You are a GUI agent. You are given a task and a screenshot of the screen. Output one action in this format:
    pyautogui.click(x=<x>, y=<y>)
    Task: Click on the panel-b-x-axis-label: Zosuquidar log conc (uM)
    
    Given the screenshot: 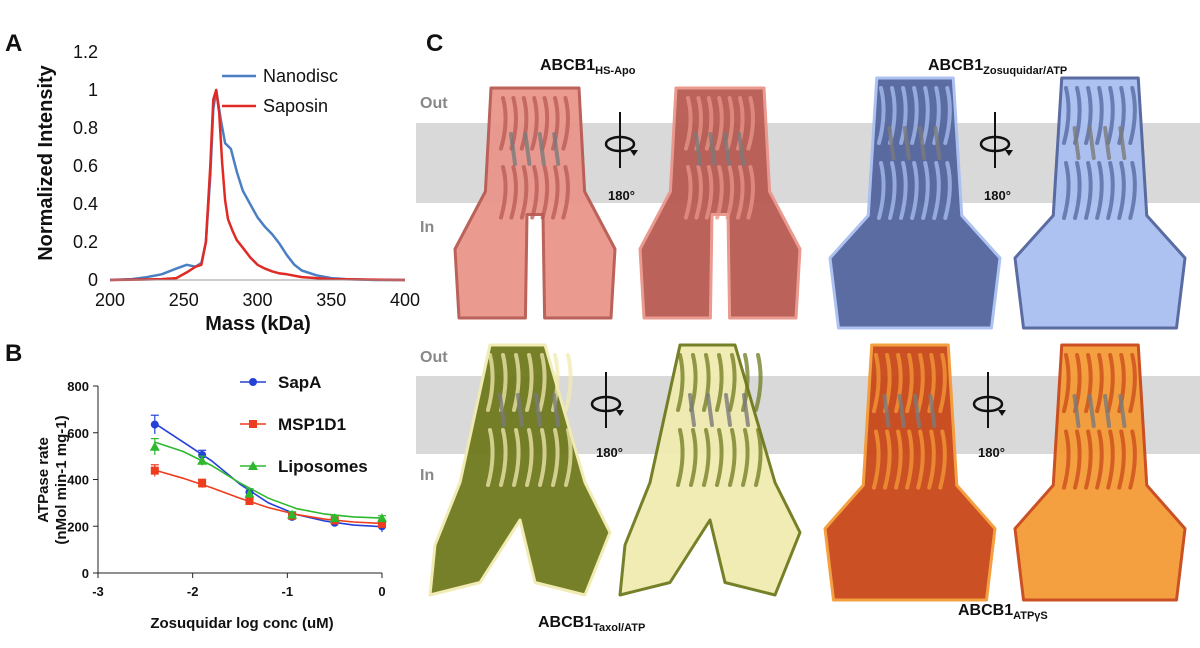 What is the action you would take?
    pyautogui.click(x=241, y=623)
    